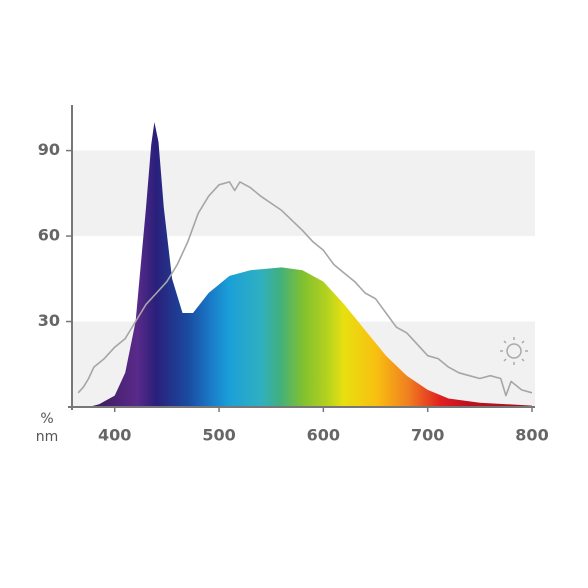  I want to click on x-tick-label: 800, so click(531, 435).